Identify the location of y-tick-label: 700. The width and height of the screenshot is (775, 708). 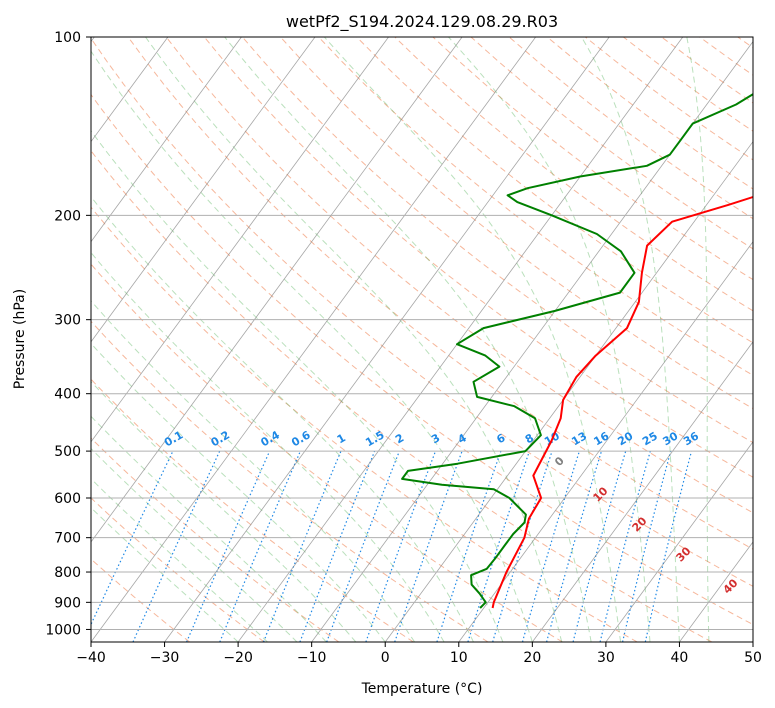
(67, 539).